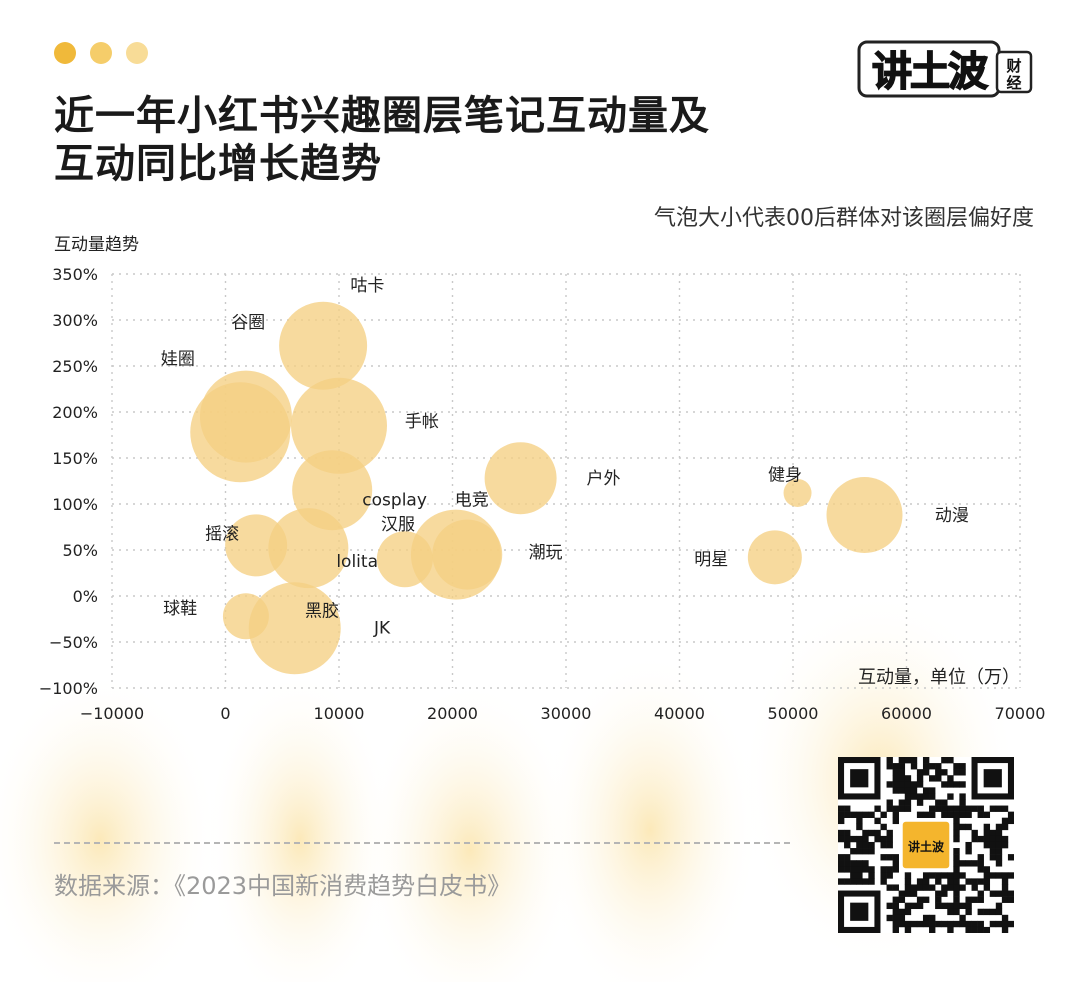 This screenshot has width=1080, height=982. Describe the element at coordinates (382, 628) in the screenshot. I see `bubble-label: JK` at that location.